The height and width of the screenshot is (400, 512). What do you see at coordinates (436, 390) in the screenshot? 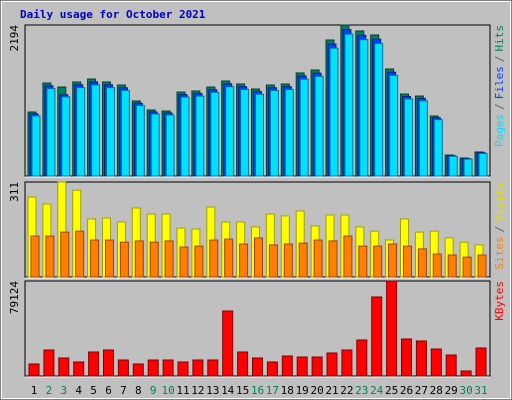
I see `x-tick-label: 28` at bounding box center [436, 390].